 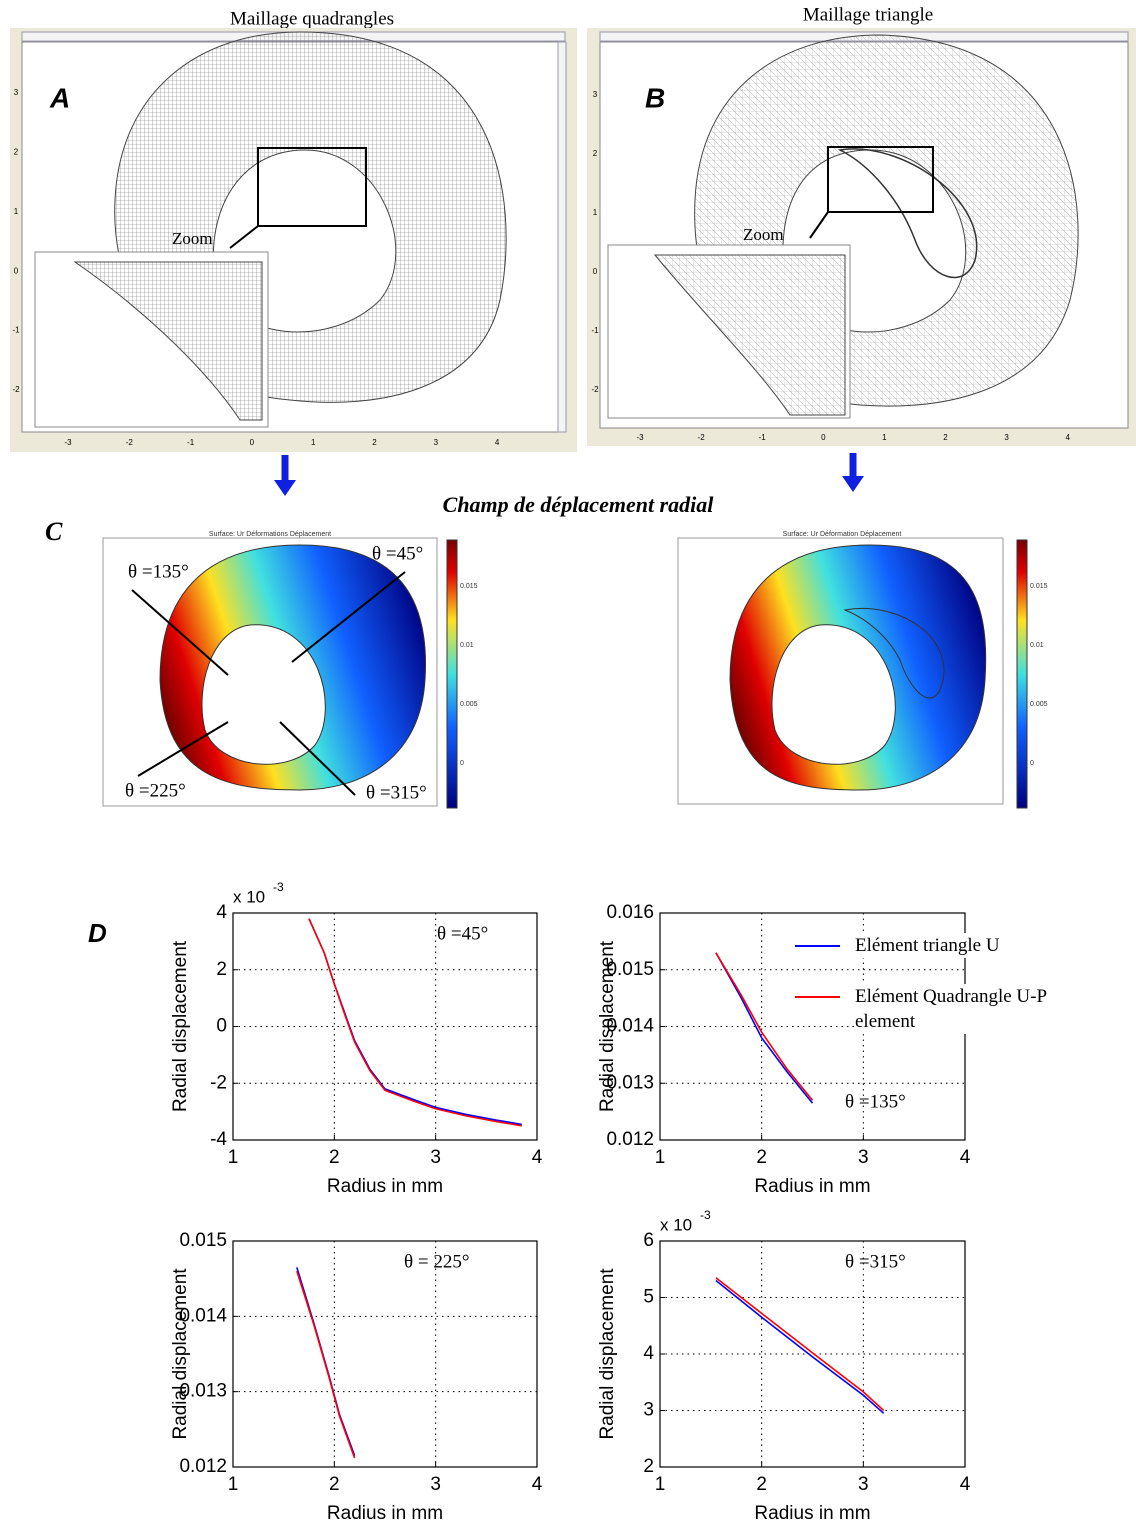 What do you see at coordinates (312, 18) in the screenshot?
I see `panel-title: Maillage quadrangles` at bounding box center [312, 18].